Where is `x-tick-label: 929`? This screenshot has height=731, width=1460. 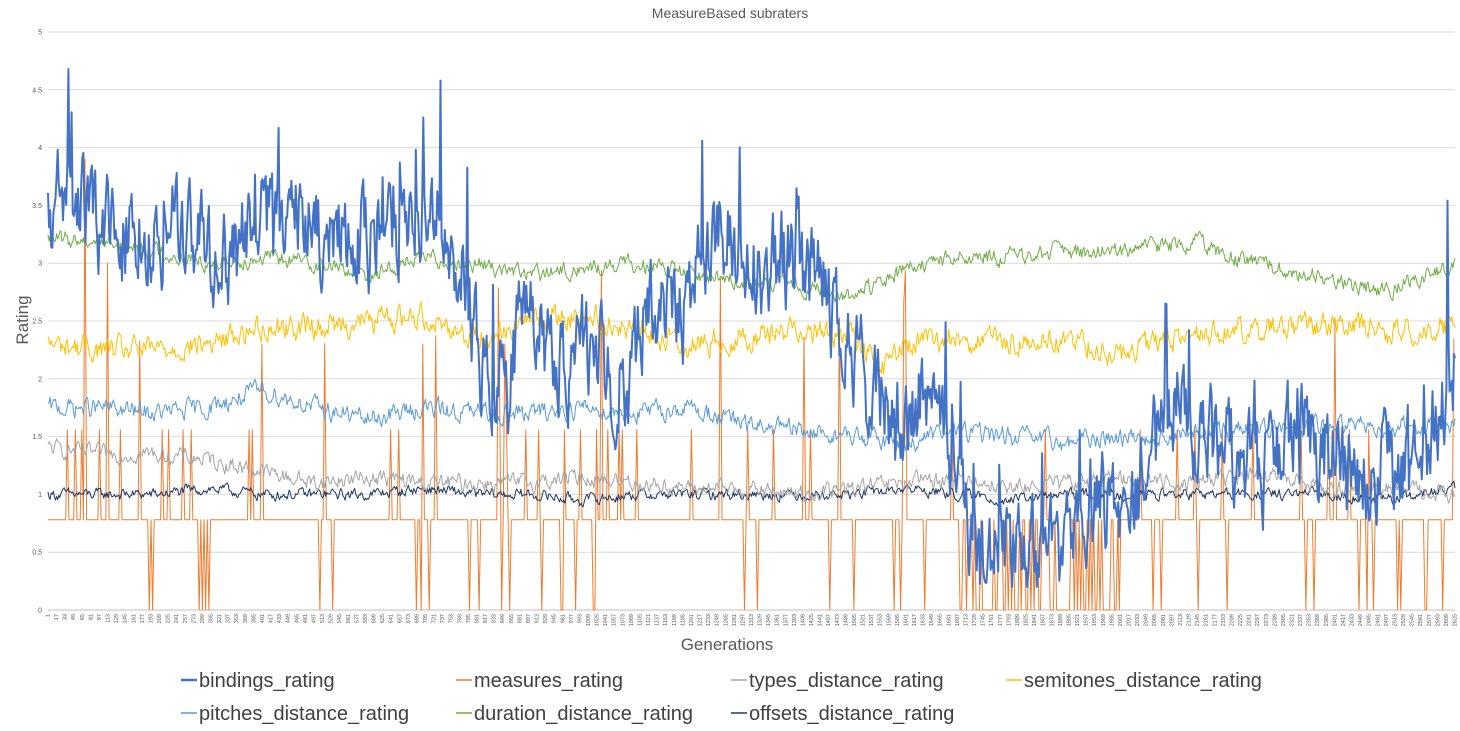
x-tick-label: 929 is located at coordinates (546, 618).